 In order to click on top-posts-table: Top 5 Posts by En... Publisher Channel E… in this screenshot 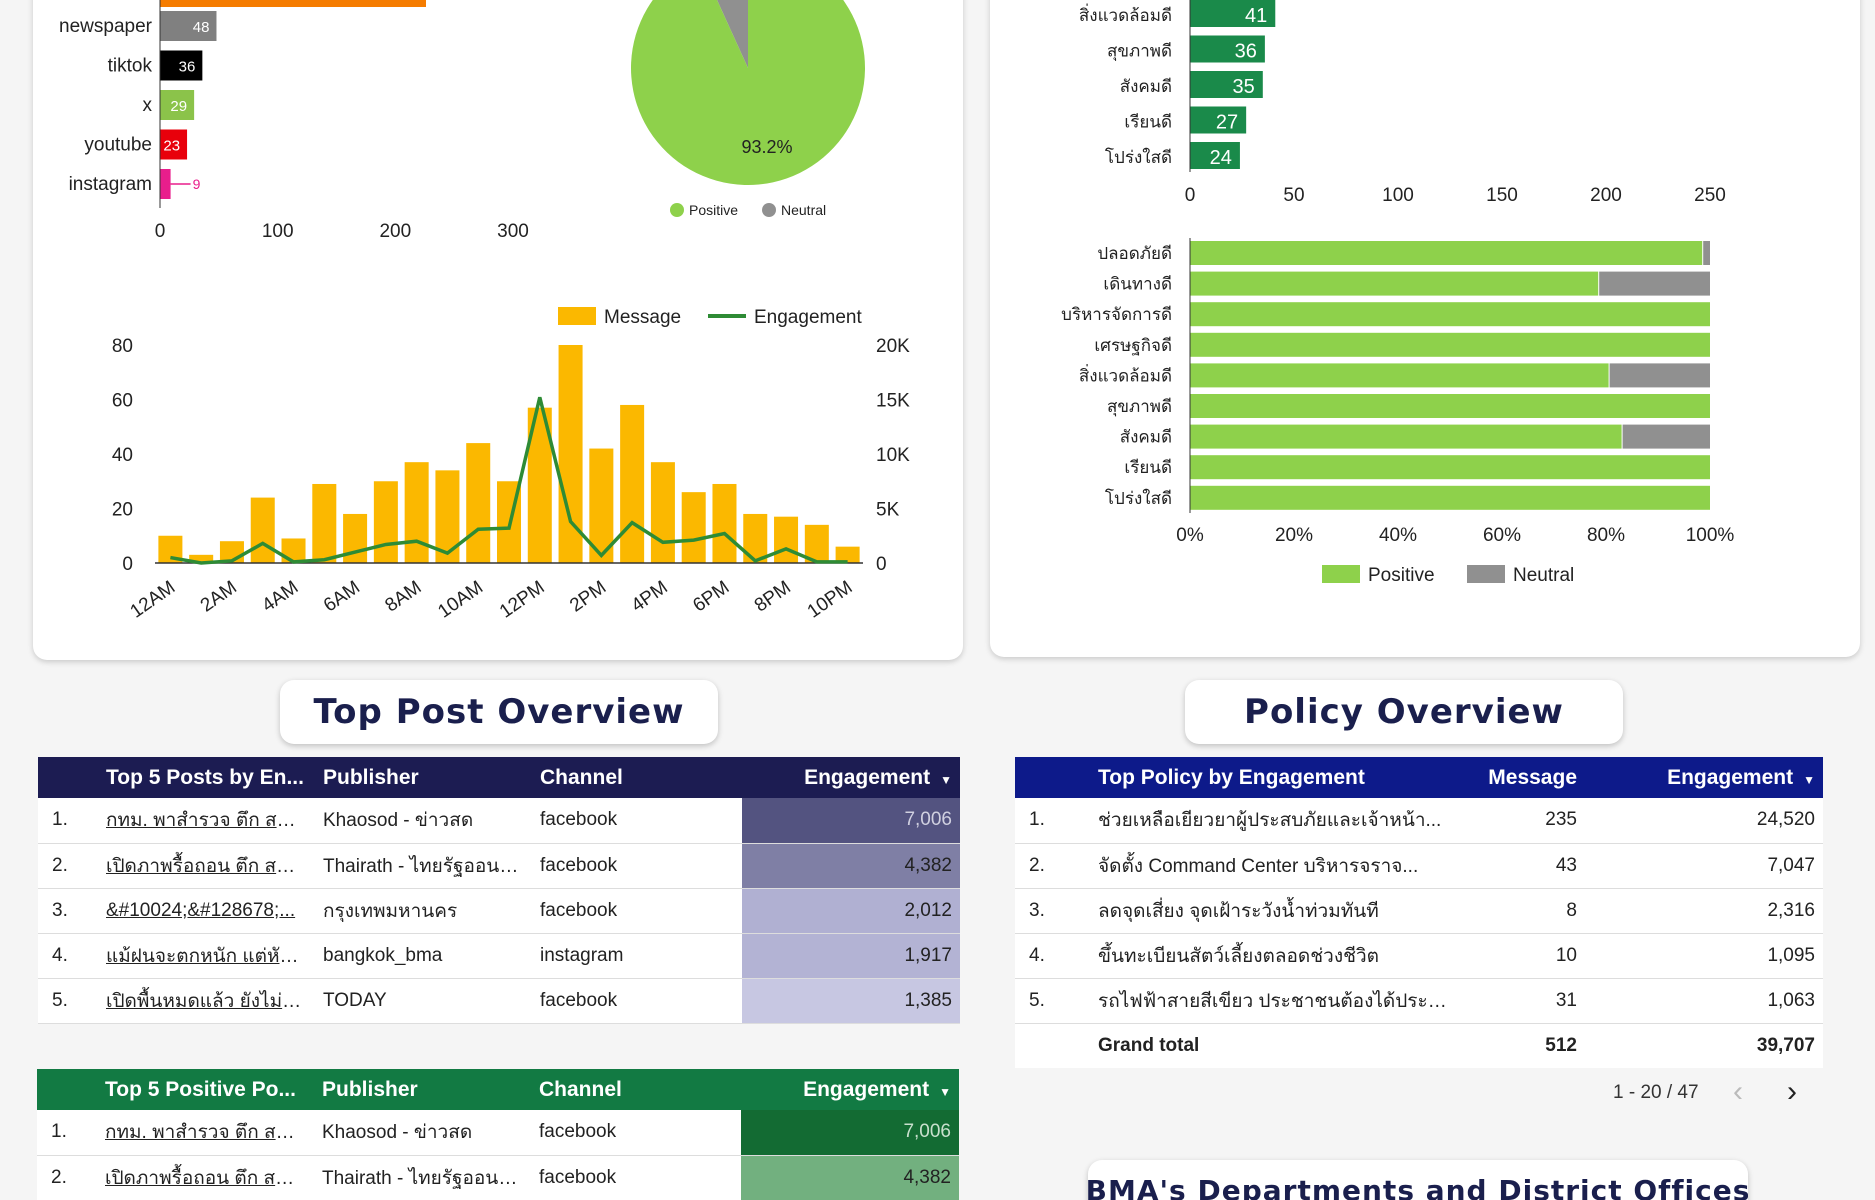, I will do `click(499, 890)`.